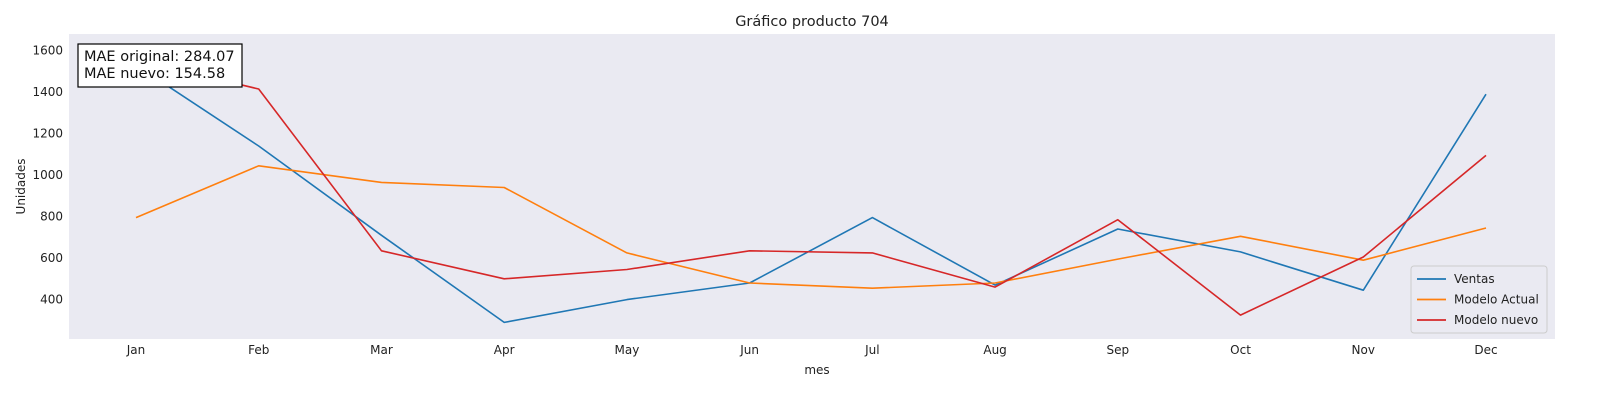 The width and height of the screenshot is (1600, 400). I want to click on x-tick-label: Mar, so click(381, 350).